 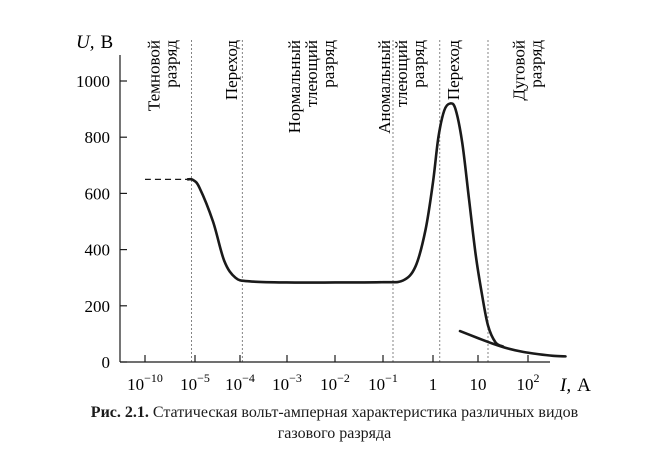 What do you see at coordinates (94, 42) in the screenshot?
I see `y-axis-title: U, В` at bounding box center [94, 42].